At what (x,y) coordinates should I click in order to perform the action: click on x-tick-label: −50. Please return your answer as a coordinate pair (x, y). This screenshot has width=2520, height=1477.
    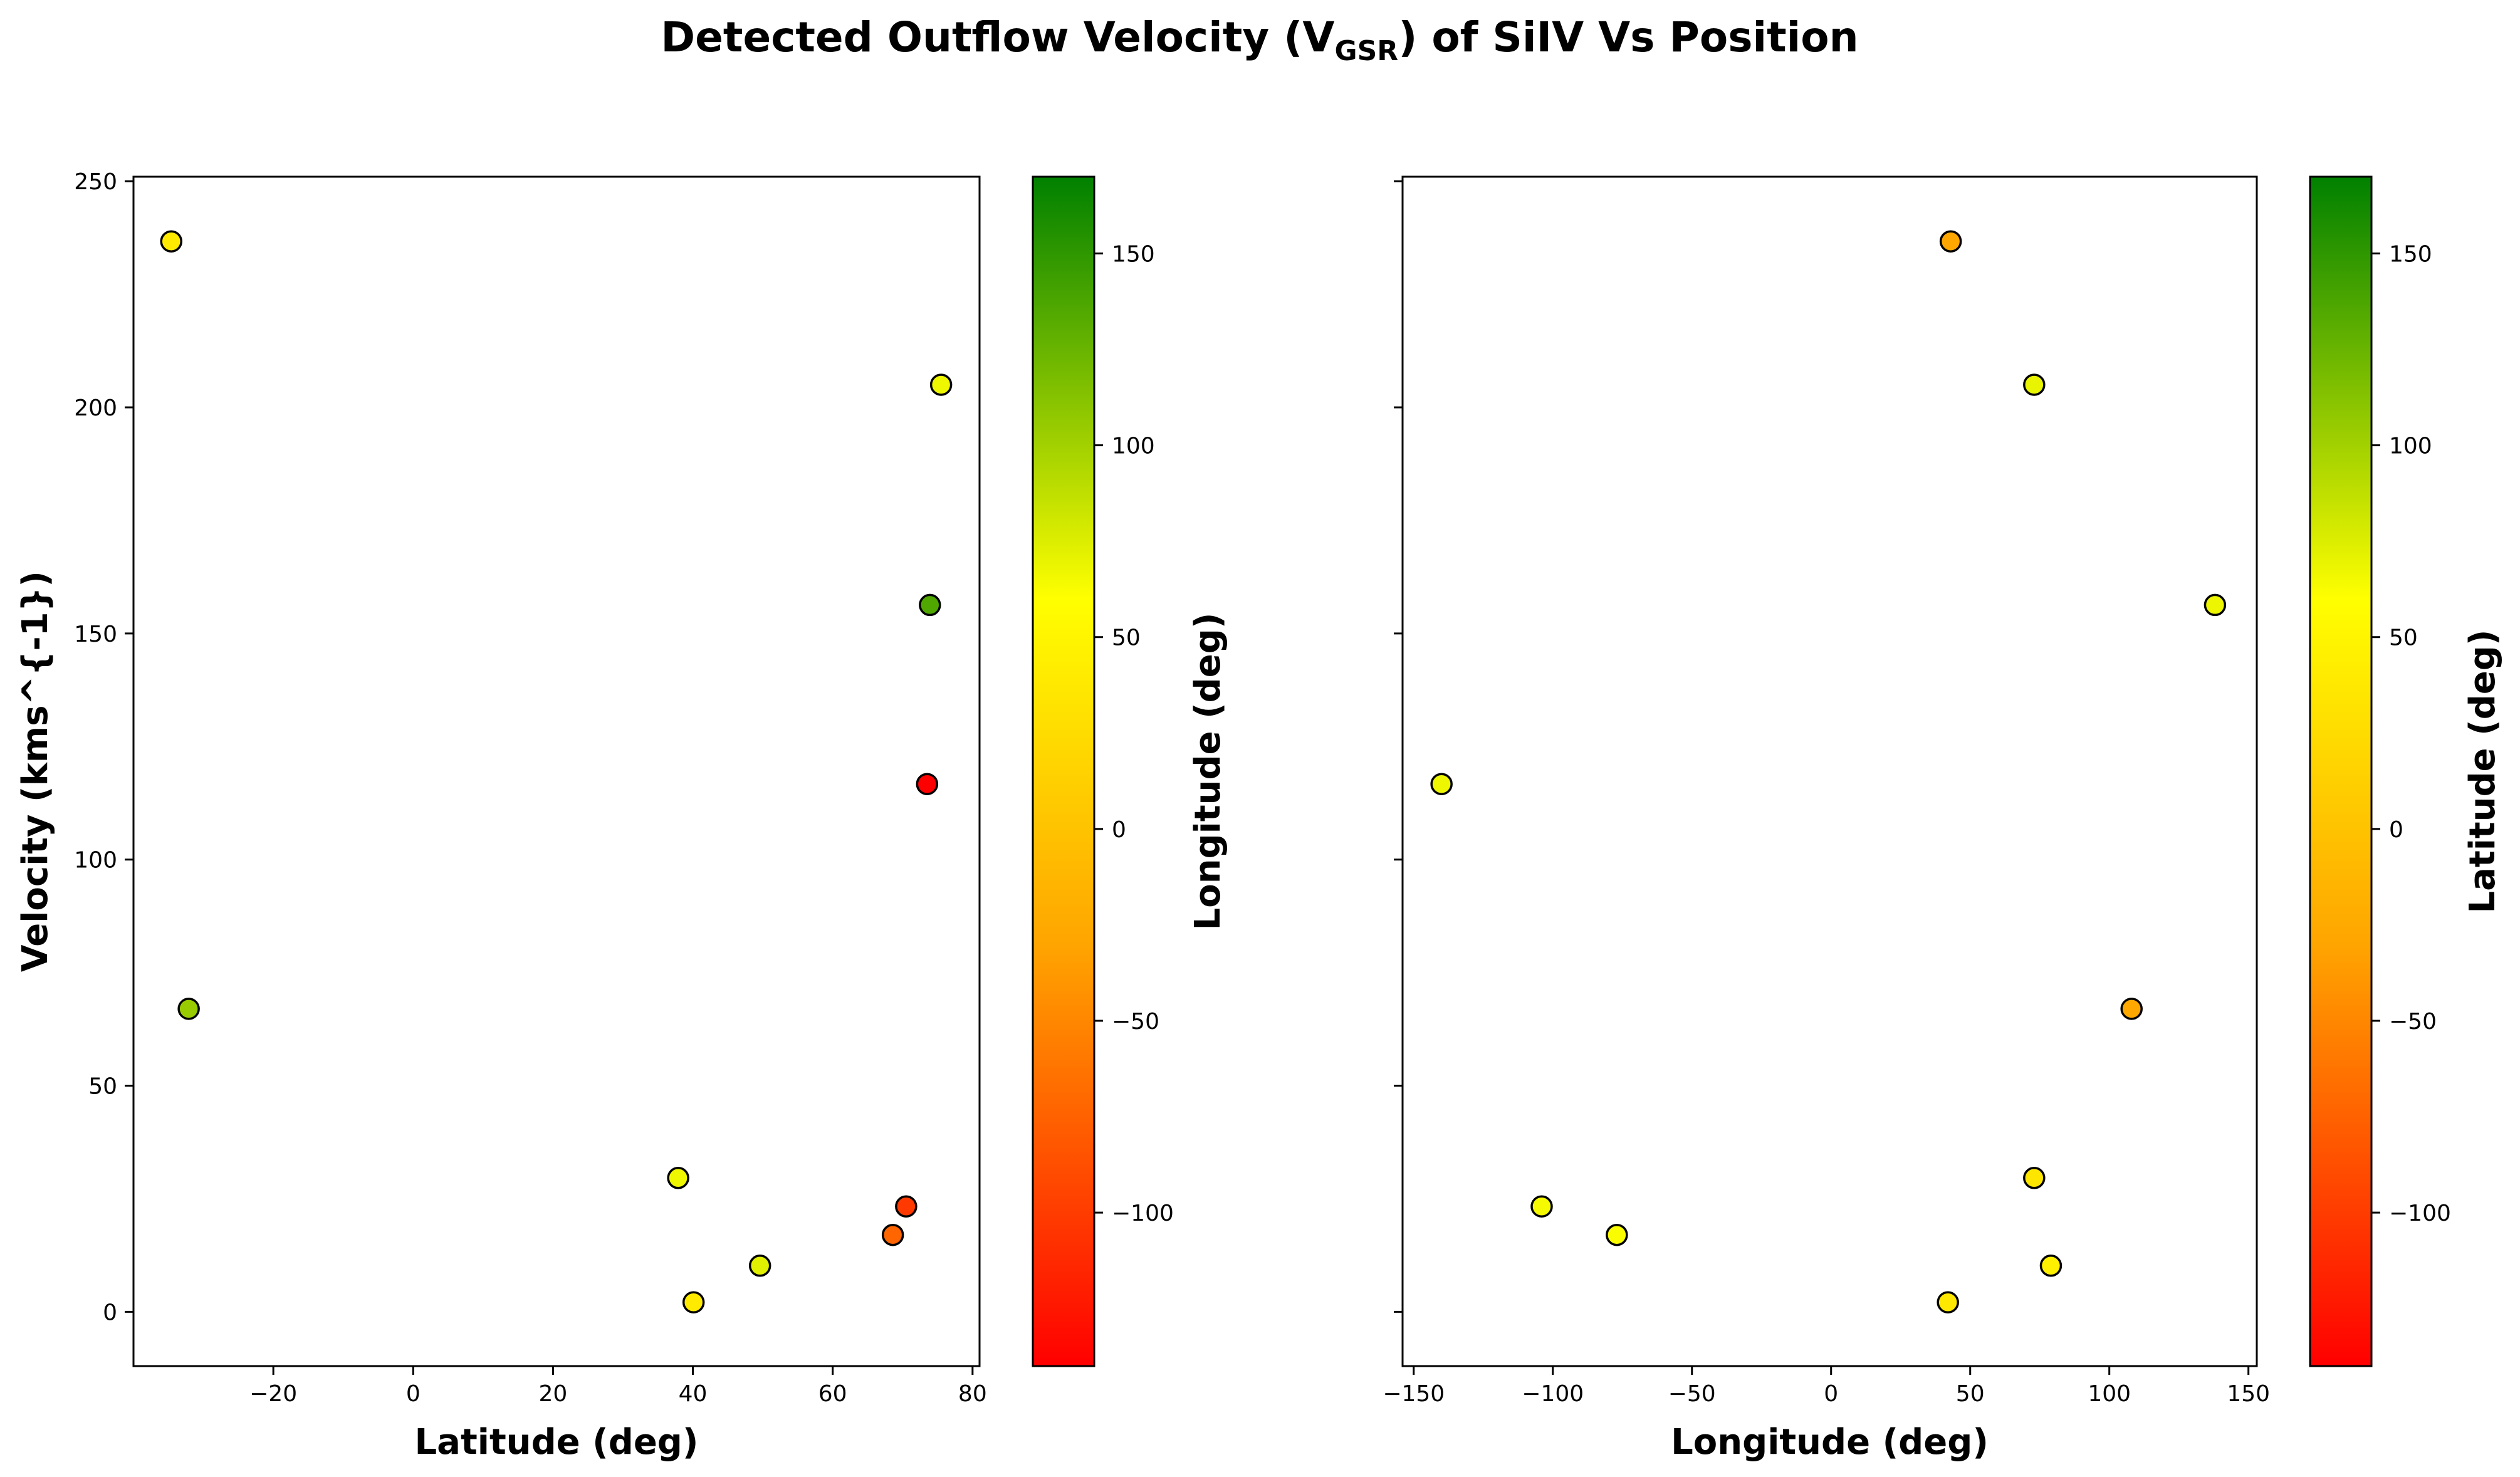
    Looking at the image, I should click on (1692, 1394).